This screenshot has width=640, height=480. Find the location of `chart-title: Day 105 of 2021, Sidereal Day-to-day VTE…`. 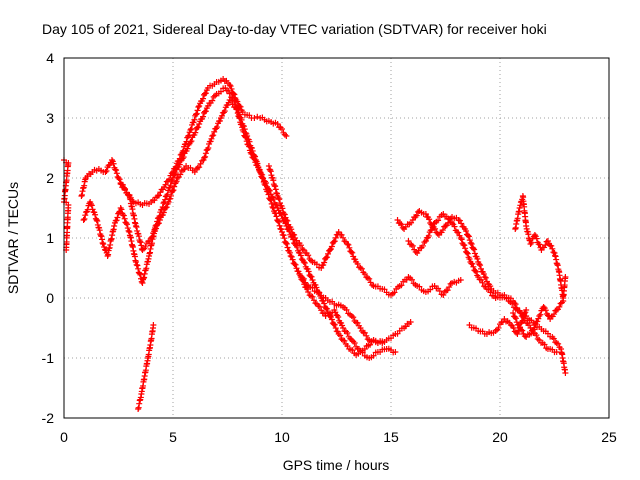

chart-title: Day 105 of 2021, Sidereal Day-to-day VTE… is located at coordinates (294, 29).